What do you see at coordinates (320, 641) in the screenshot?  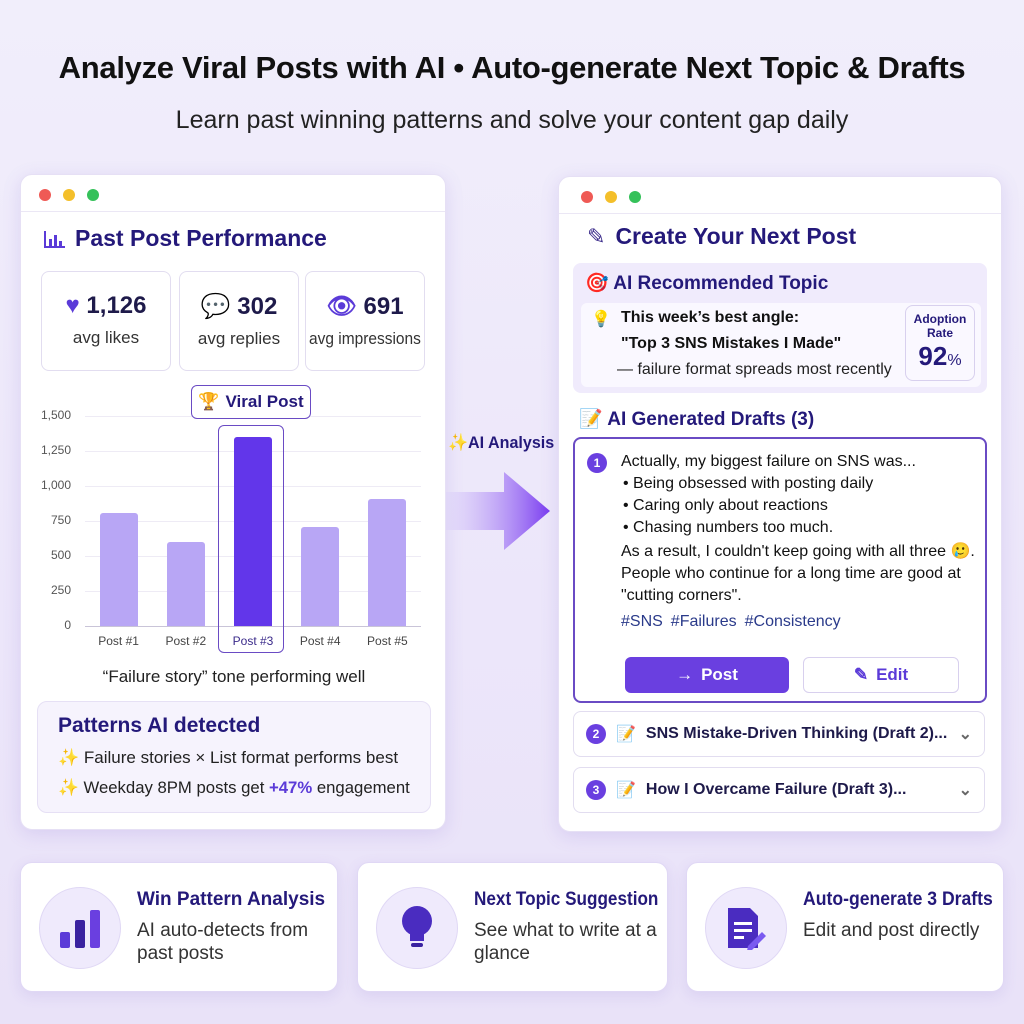 I see `x-tick-label: Post #4` at bounding box center [320, 641].